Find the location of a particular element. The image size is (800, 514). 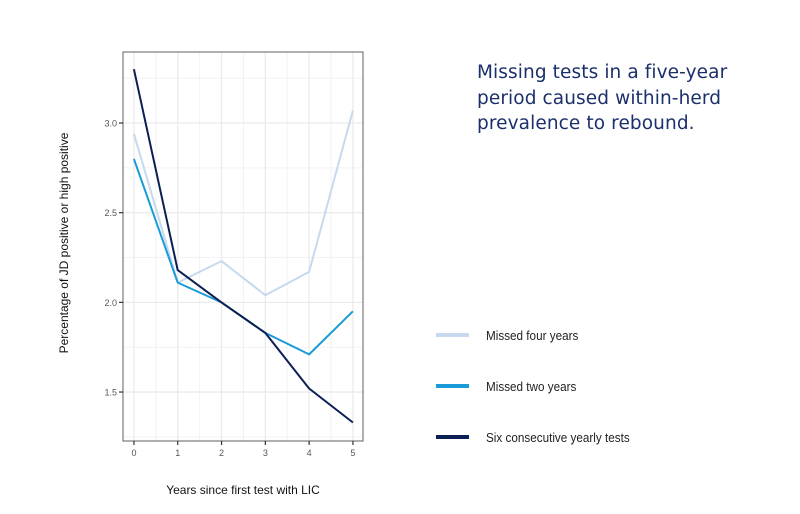

legend-item-six-consecutive: Six consecutive yearly tests is located at coordinates (541, 437).